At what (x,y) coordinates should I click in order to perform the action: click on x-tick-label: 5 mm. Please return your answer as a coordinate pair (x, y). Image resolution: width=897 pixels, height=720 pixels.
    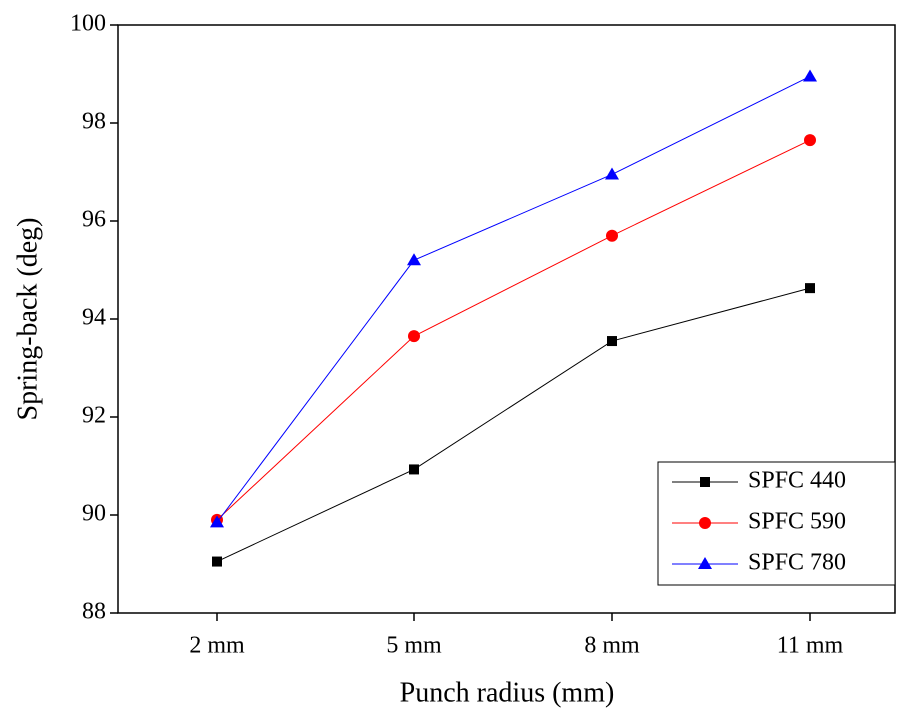
    Looking at the image, I should click on (414, 646).